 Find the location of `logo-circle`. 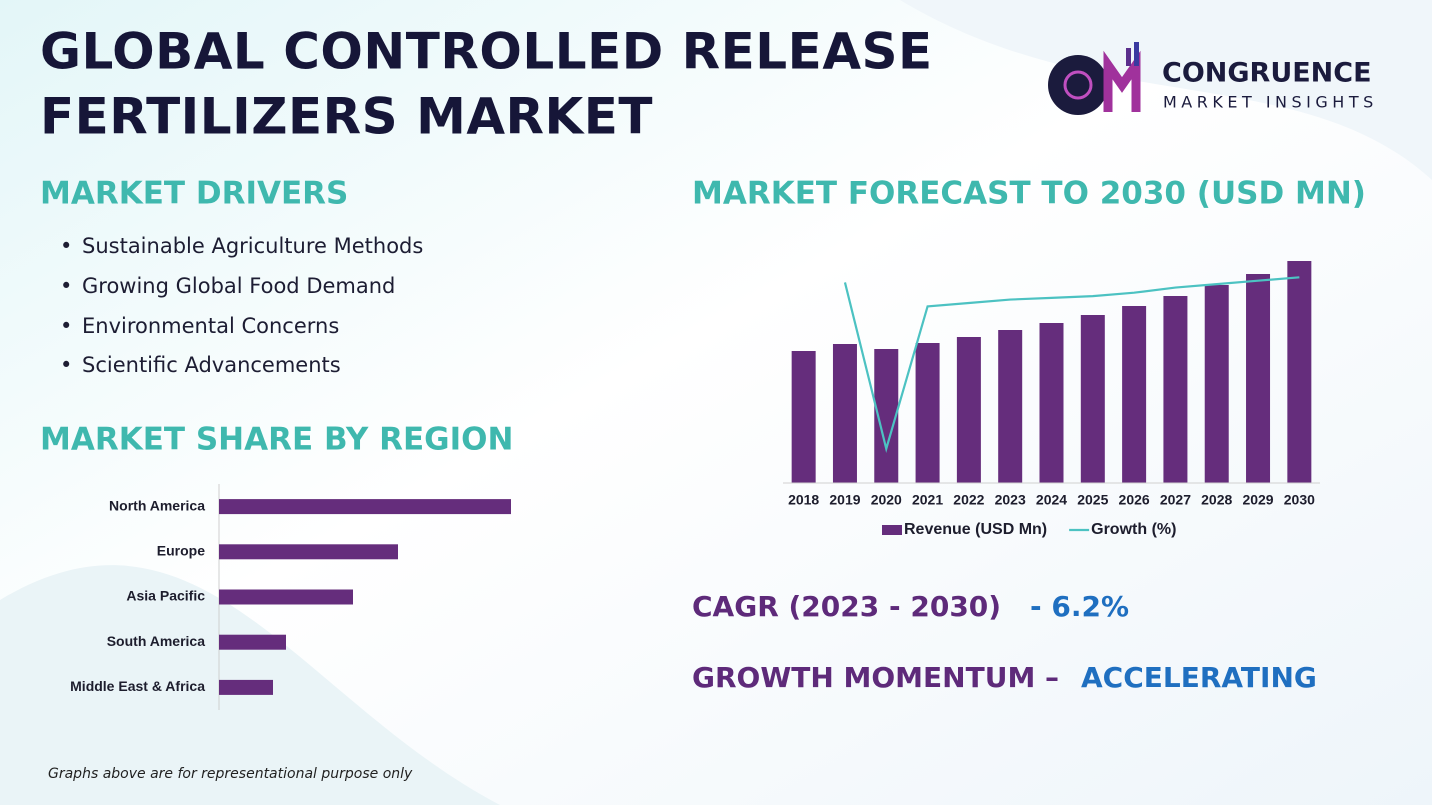

logo-circle is located at coordinates (1078, 85).